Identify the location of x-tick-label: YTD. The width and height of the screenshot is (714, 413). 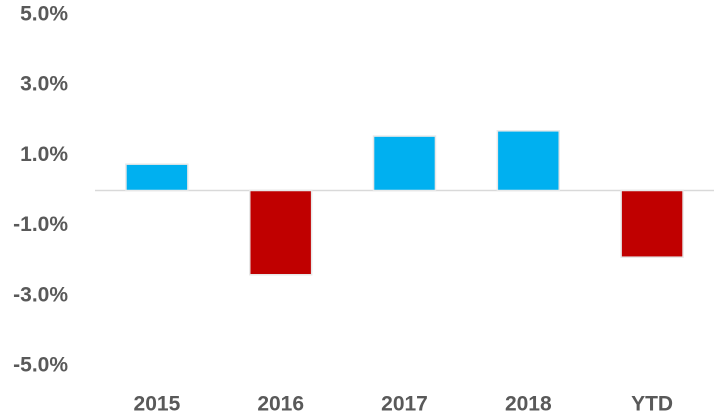
(652, 403).